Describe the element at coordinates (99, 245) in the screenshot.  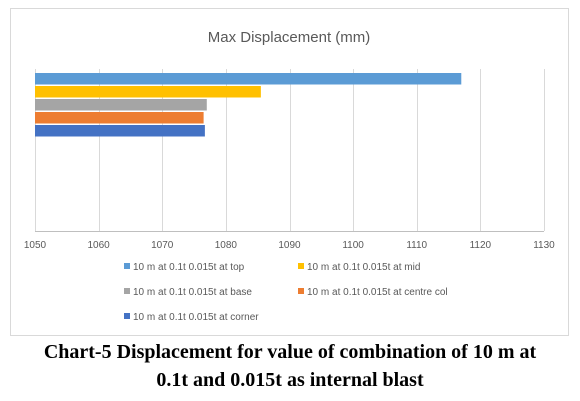
I see `x-tick-label: 1060` at that location.